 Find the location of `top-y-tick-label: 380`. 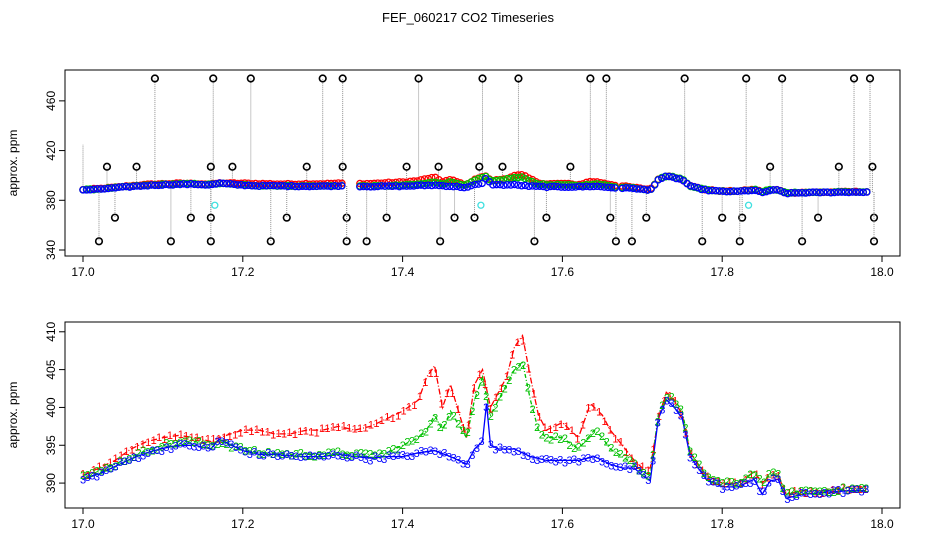

top-y-tick-label: 380 is located at coordinates (51, 200).